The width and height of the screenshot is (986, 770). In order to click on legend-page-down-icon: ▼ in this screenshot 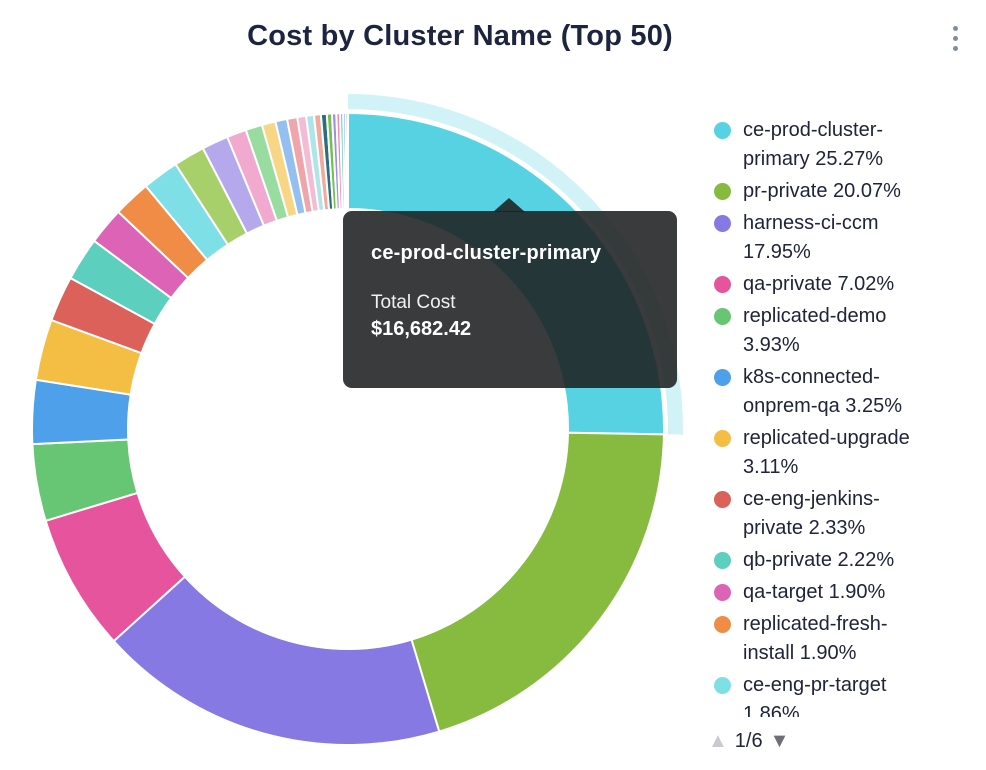, I will do `click(779, 741)`.